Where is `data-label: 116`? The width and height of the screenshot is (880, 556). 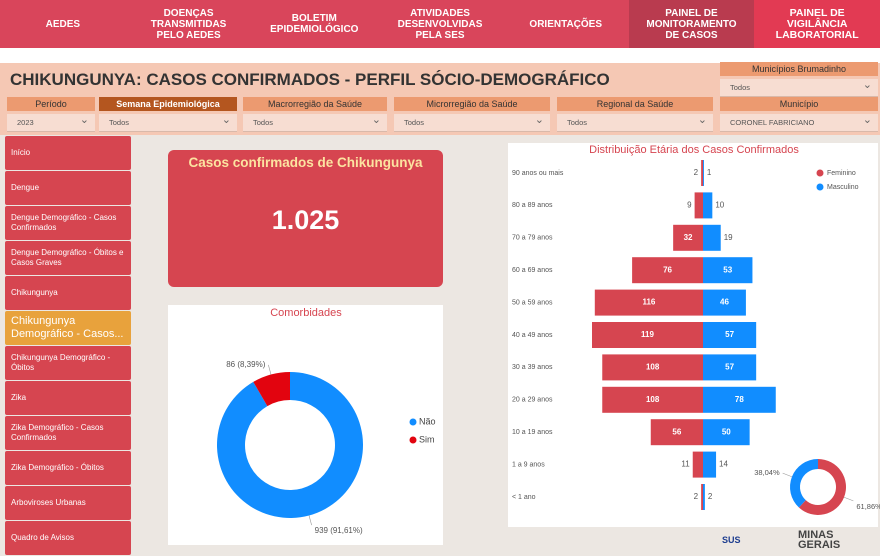
data-label: 116 is located at coordinates (648, 302).